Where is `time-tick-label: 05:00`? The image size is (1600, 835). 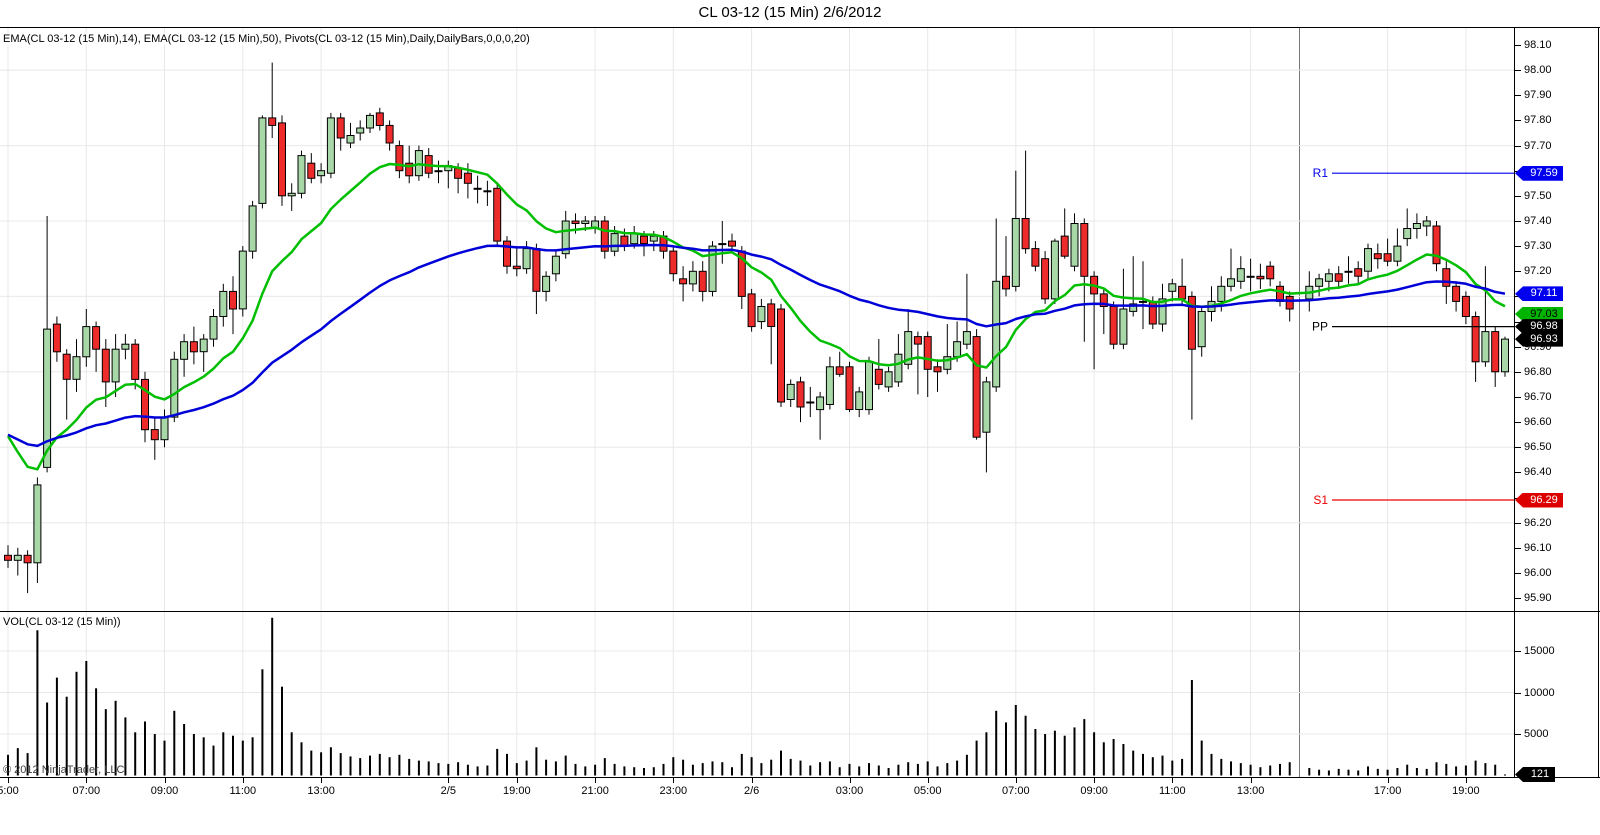
time-tick-label: 05:00 is located at coordinates (927, 791).